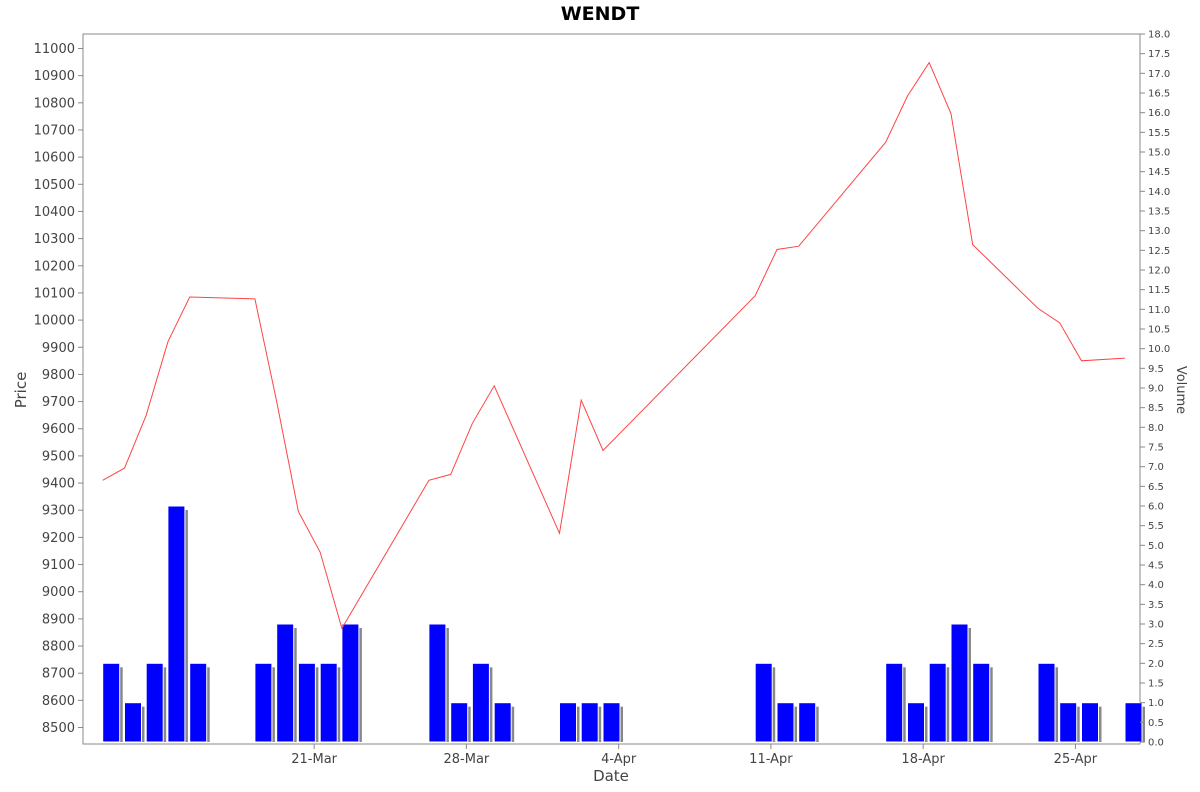 The height and width of the screenshot is (792, 1200). Describe the element at coordinates (1159, 172) in the screenshot. I see `volume-tick-label: 14.5` at that location.